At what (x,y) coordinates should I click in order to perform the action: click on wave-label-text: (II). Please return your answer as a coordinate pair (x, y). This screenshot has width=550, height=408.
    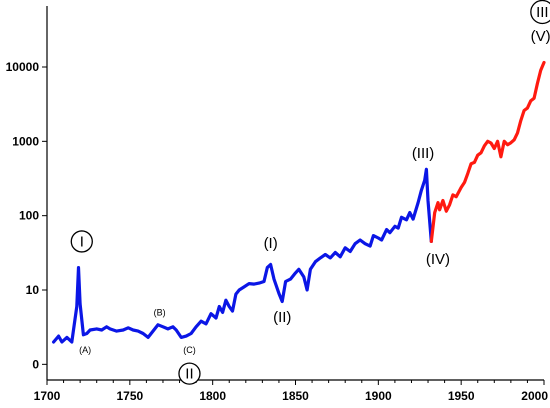
    Looking at the image, I should click on (282, 317).